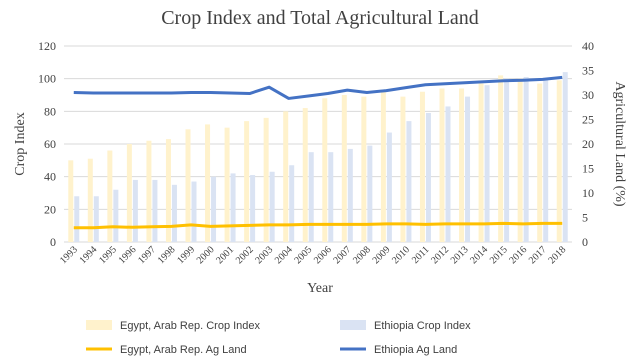 The width and height of the screenshot is (641, 360). Describe the element at coordinates (108, 255) in the screenshot. I see `x-tick-label: 1995` at that location.